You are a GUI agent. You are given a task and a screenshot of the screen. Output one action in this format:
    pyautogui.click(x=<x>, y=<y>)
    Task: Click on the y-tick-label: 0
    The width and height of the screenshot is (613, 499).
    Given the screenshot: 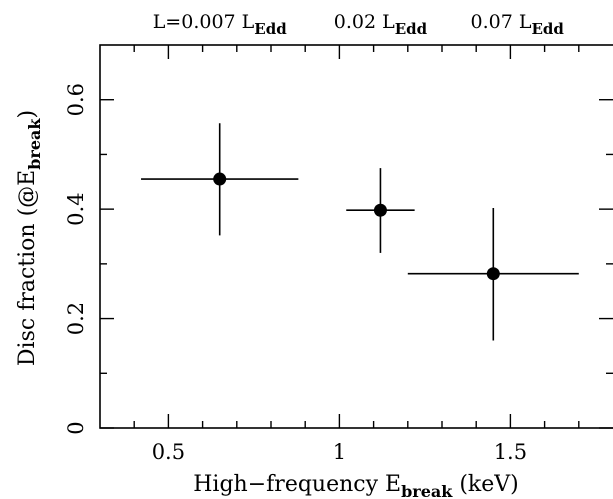 What is the action you would take?
    pyautogui.click(x=76, y=427)
    